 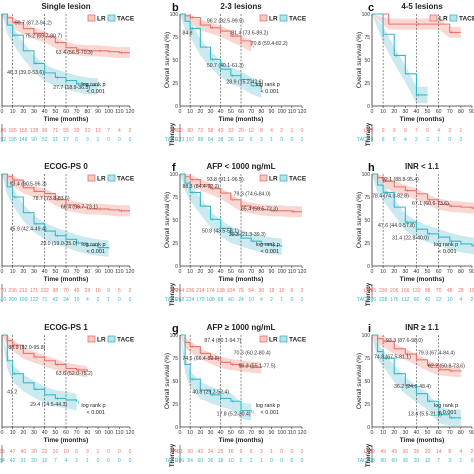 I want to click on risk-tace-value: 90, so click(x=34, y=140).